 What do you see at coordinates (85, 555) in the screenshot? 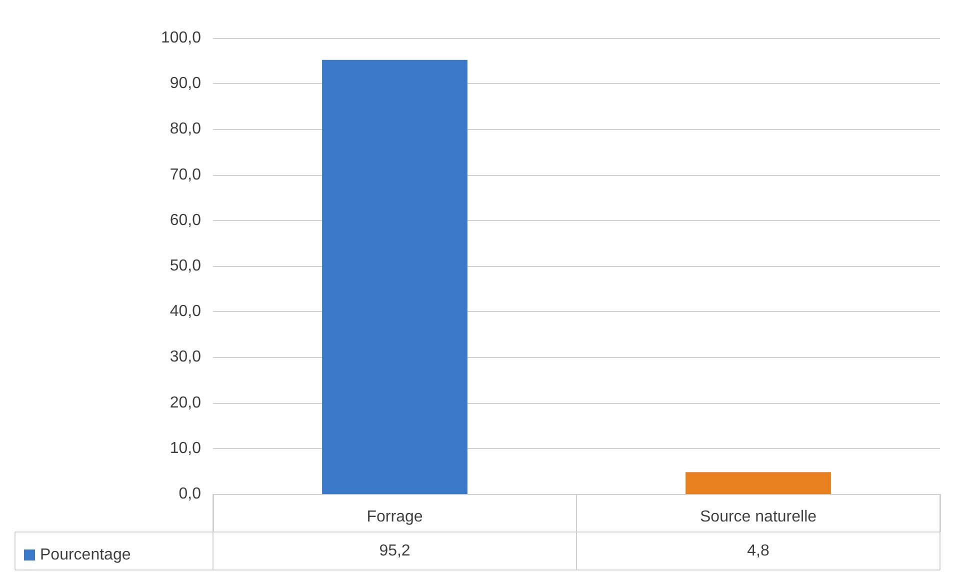
I see `legend-label: Pourcentage` at bounding box center [85, 555].